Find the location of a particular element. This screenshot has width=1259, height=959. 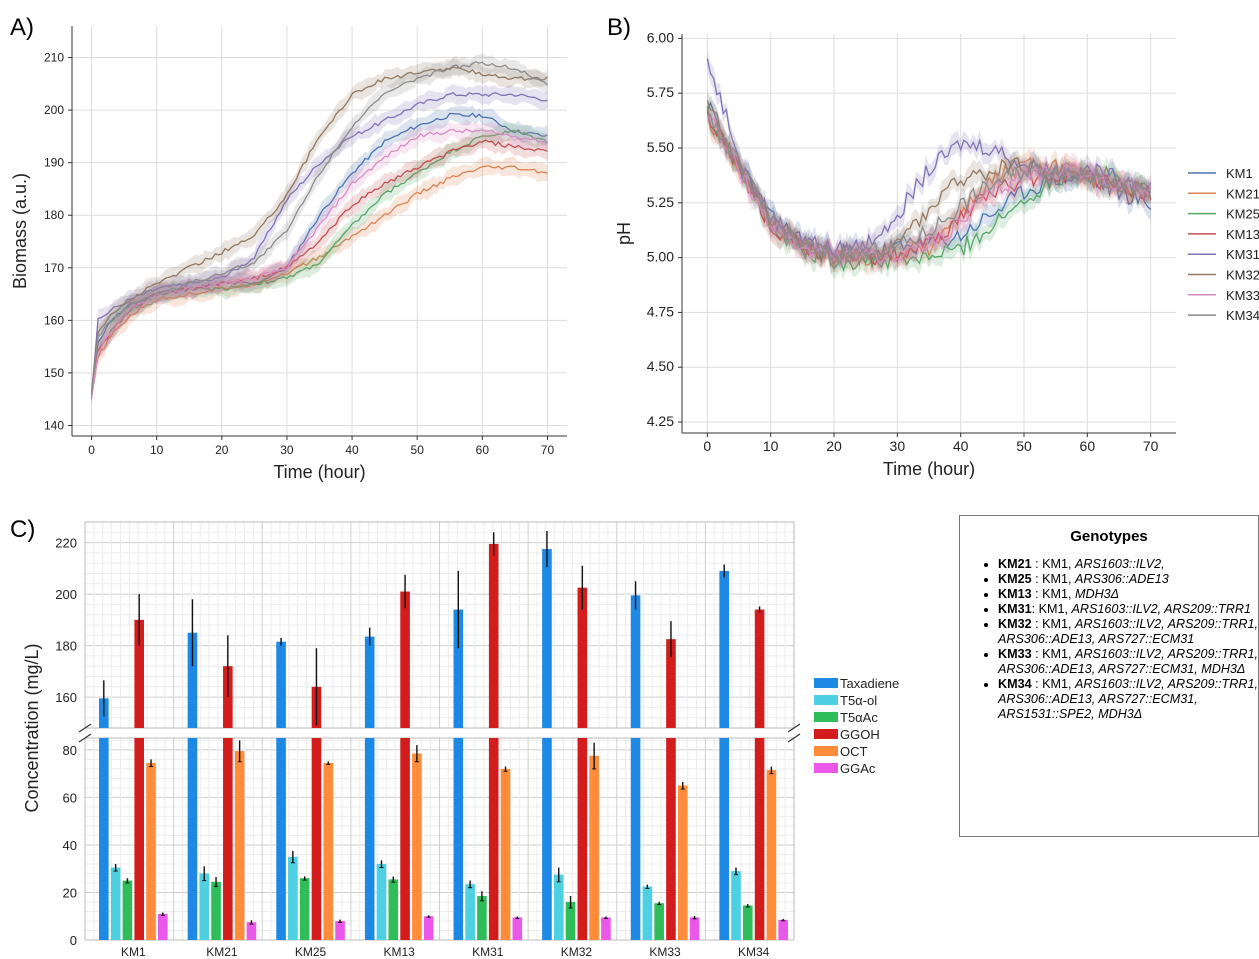

y-tick-label: 140 is located at coordinates (54, 425).